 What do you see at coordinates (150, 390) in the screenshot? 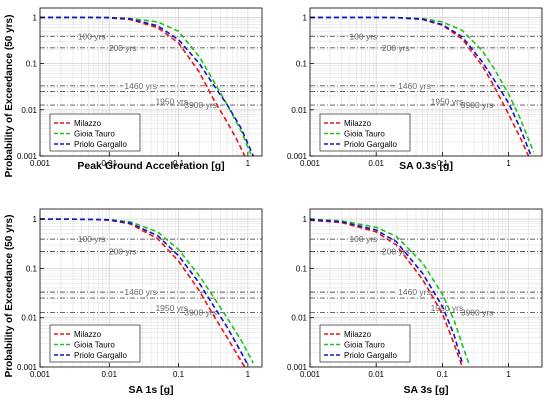
I see `x-axis-label: SA 1s [g]` at bounding box center [150, 390].